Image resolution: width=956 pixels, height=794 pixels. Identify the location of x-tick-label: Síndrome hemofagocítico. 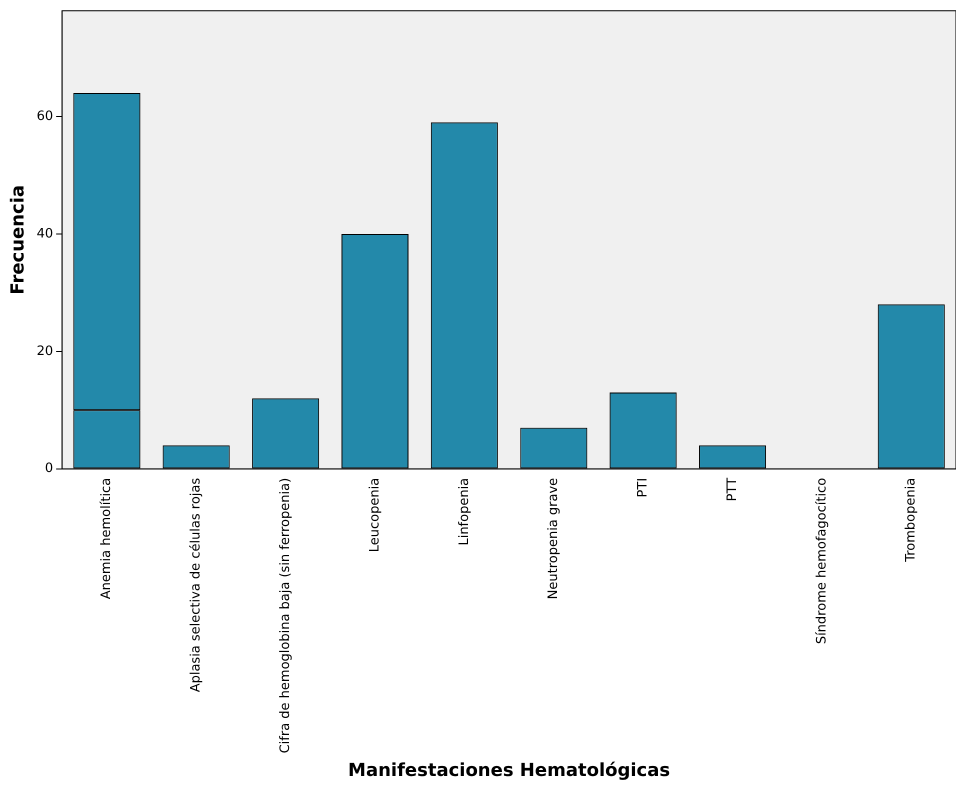
(822, 561).